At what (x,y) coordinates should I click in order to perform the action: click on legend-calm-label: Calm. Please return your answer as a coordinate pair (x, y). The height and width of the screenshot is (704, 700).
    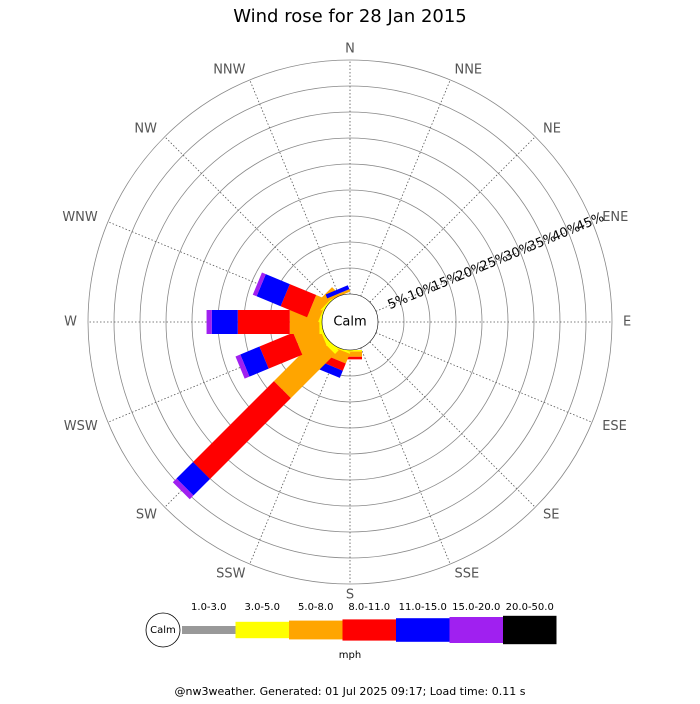
    Looking at the image, I should click on (163, 630).